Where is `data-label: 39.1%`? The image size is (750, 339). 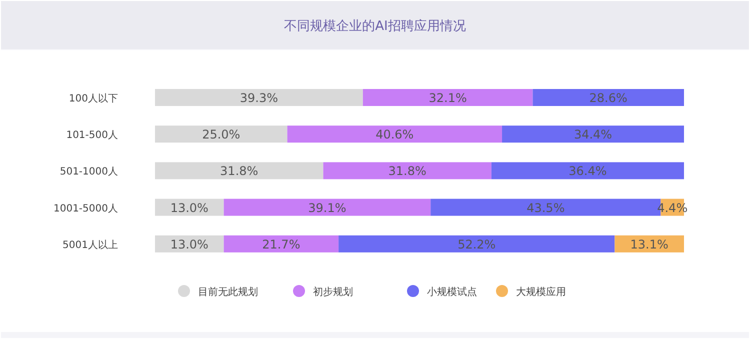
data-label: 39.1% is located at coordinates (327, 207).